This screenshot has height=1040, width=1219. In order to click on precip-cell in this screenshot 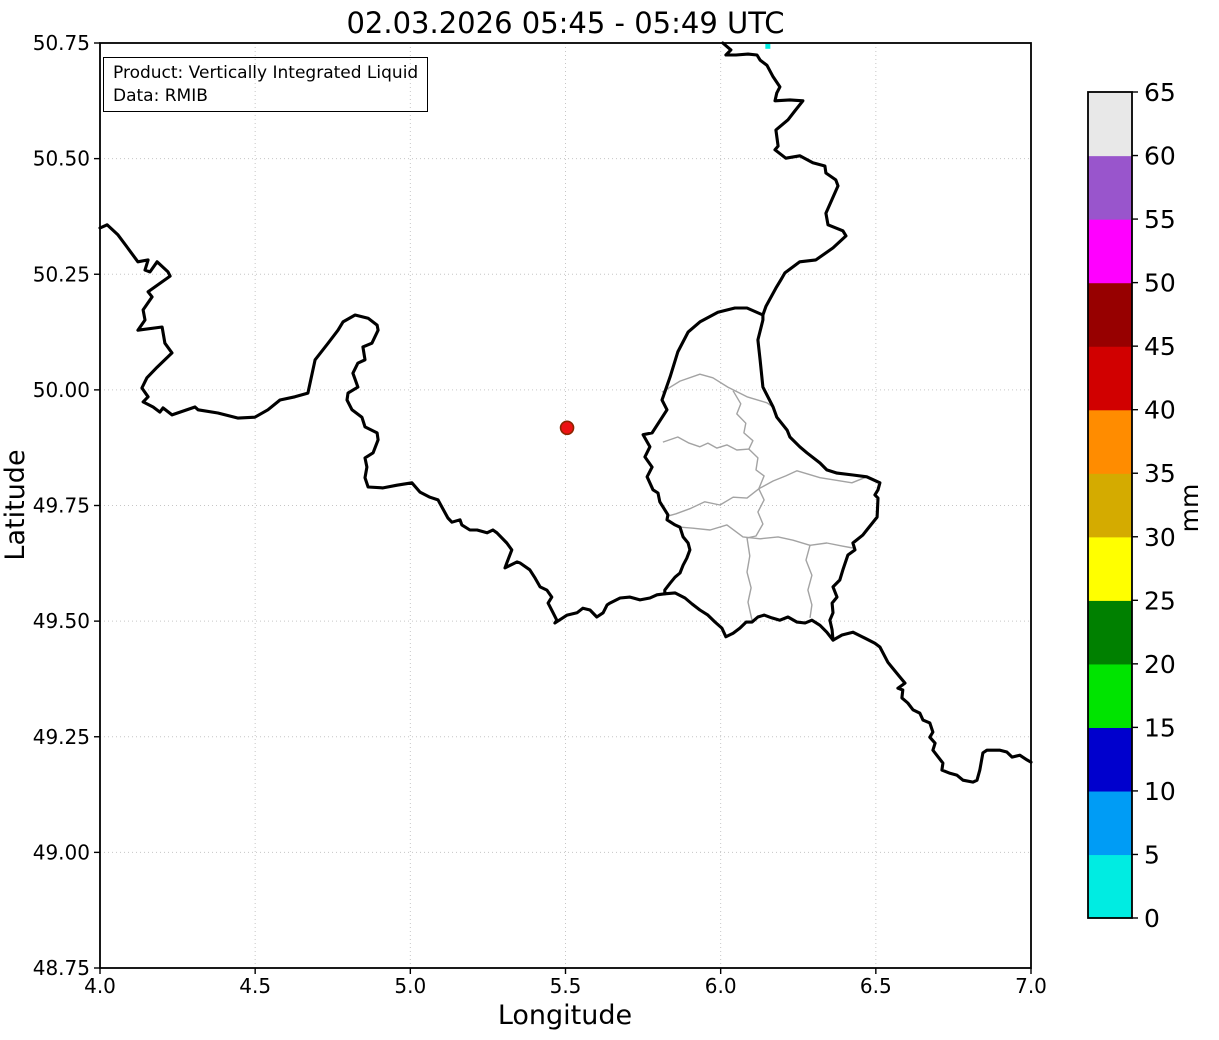, I will do `click(768, 46)`.